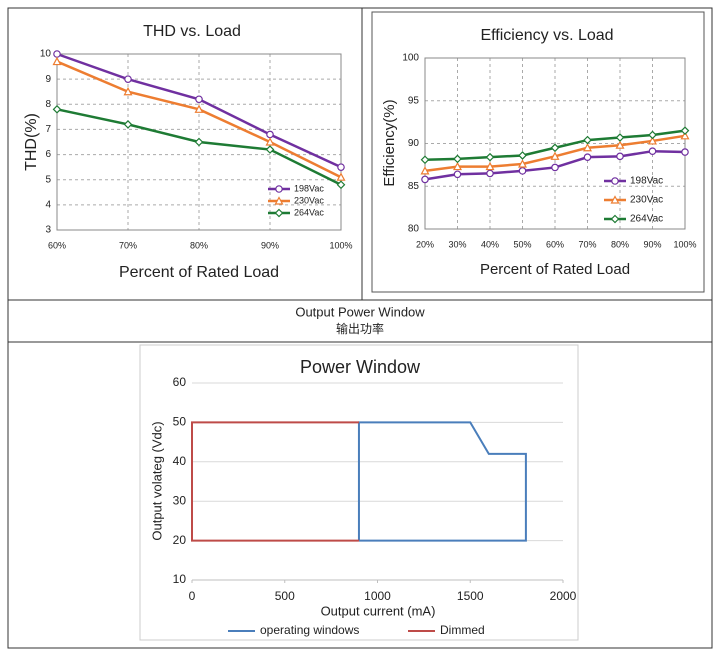 The height and width of the screenshot is (657, 720). Describe the element at coordinates (156, 480) in the screenshot. I see `y-axis-title: Output volateg (Vdc)` at that location.